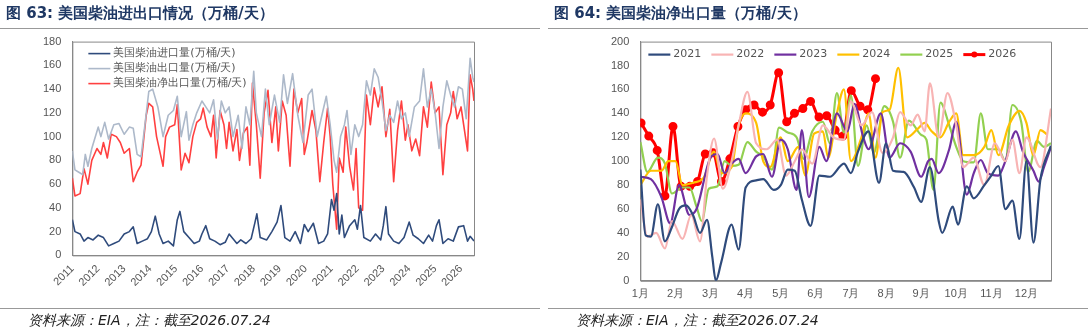 The height and width of the screenshot is (336, 1088). Describe the element at coordinates (750, 54) in the screenshot. I see `legend-label: 2022` at that location.